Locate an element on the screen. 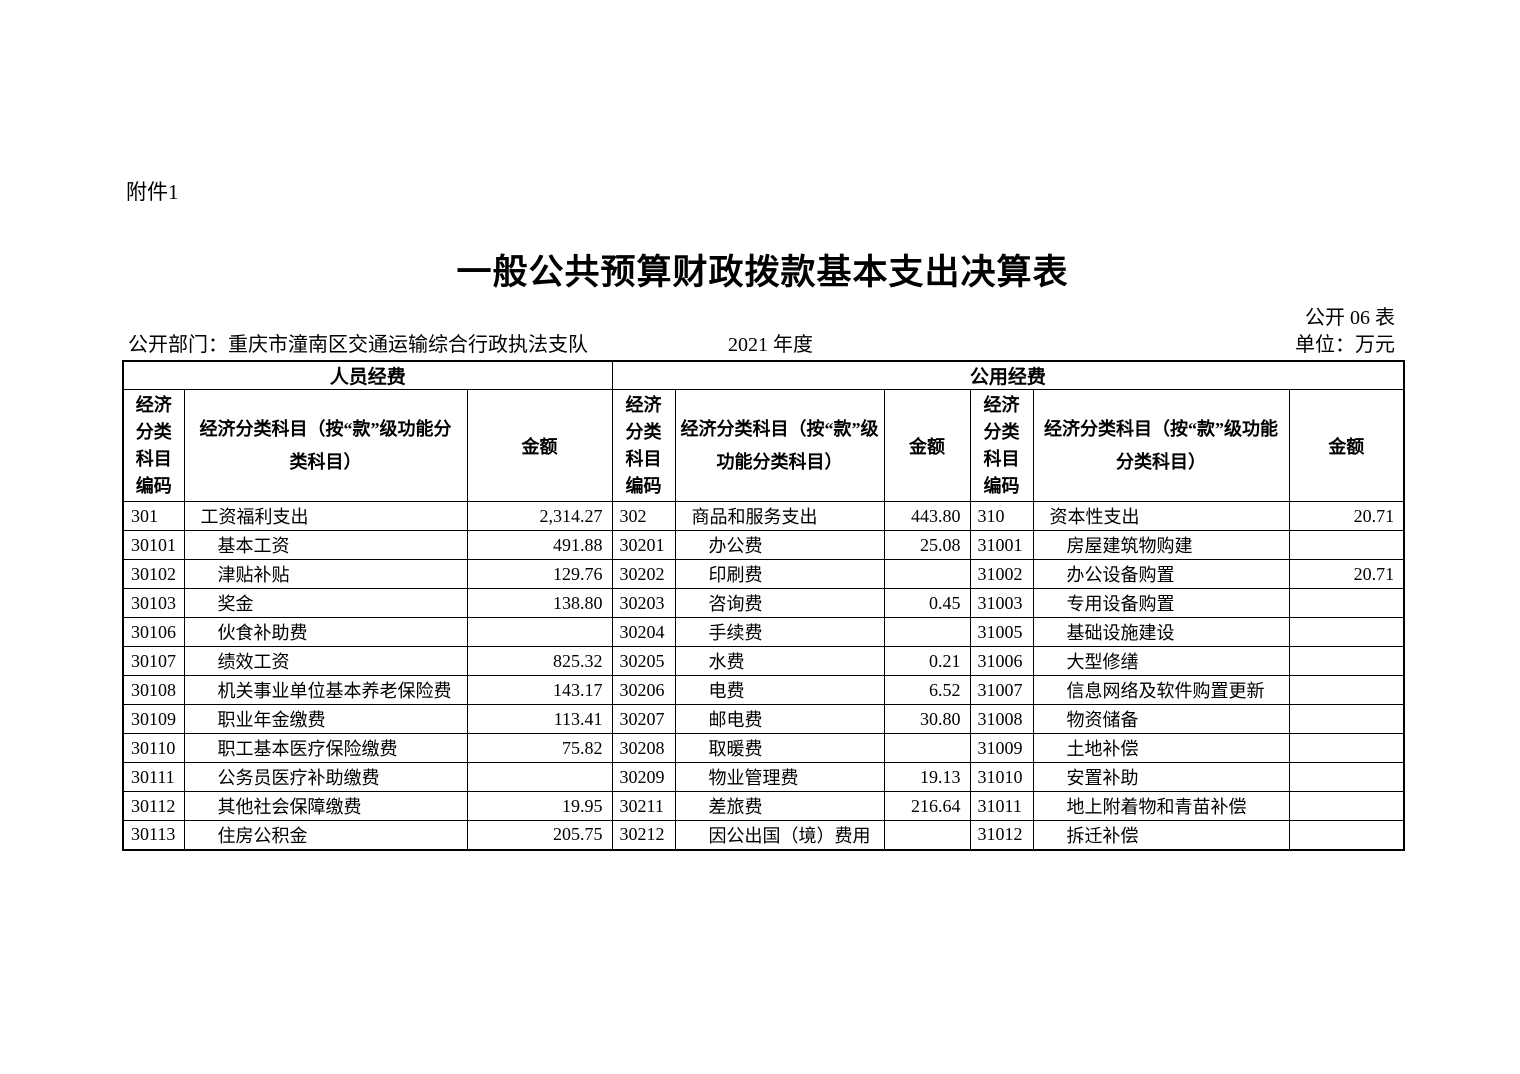 This screenshot has height=1074, width=1520. code-cell: 30211 is located at coordinates (643, 806).